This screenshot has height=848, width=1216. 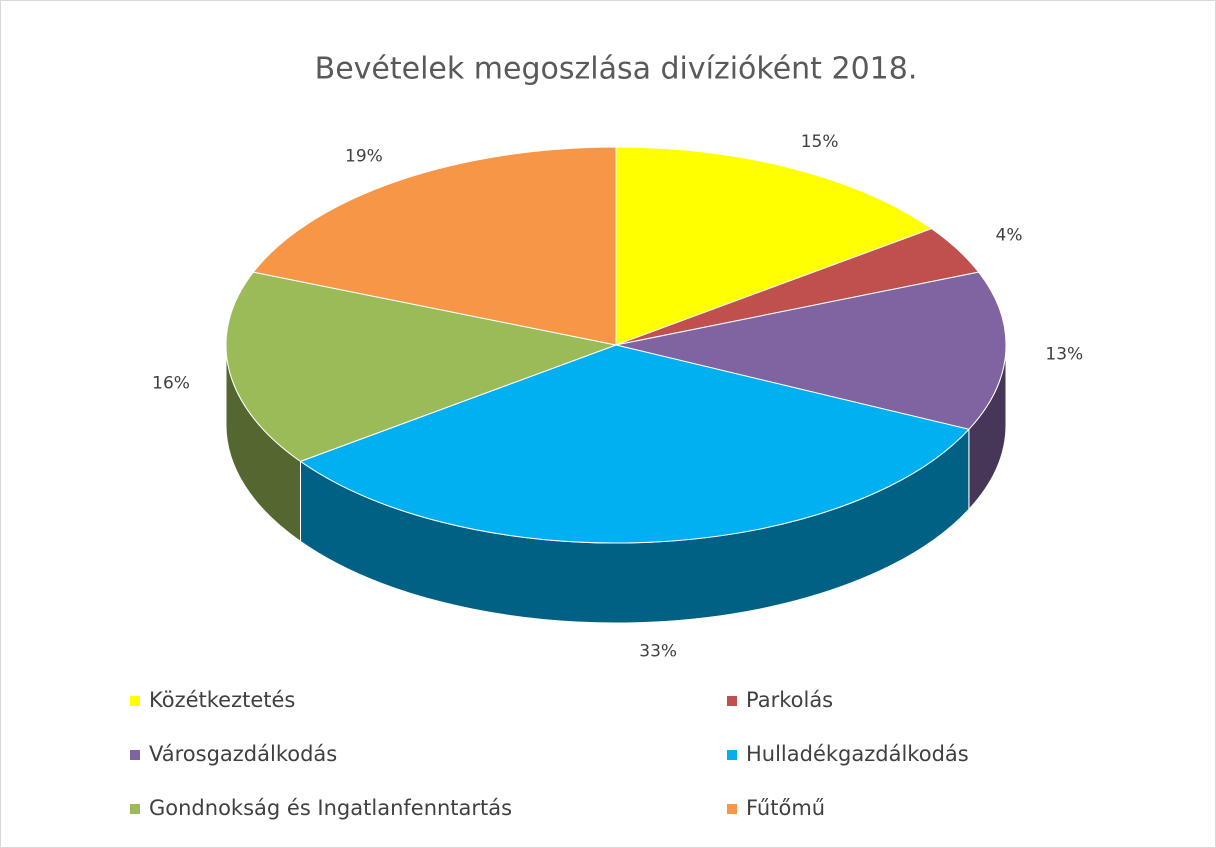 I want to click on legend-label: Fűtőmű, so click(x=785, y=808).